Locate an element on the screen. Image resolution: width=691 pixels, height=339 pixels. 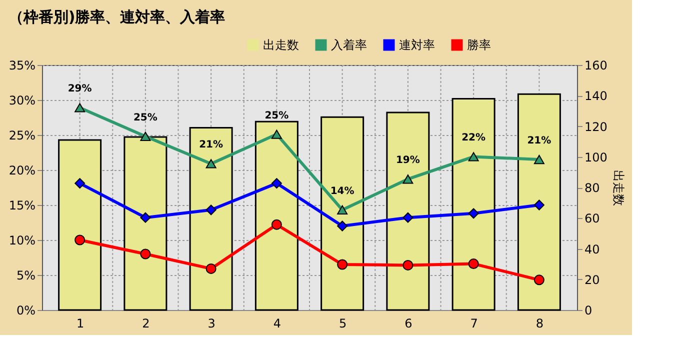
x-tick-label: 2 is located at coordinates (146, 323).